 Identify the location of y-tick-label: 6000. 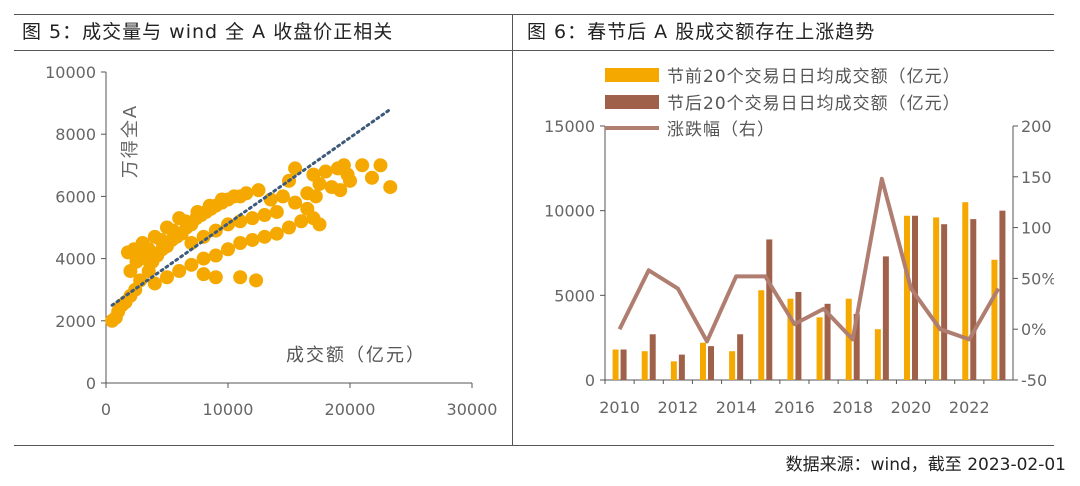
(75, 196).